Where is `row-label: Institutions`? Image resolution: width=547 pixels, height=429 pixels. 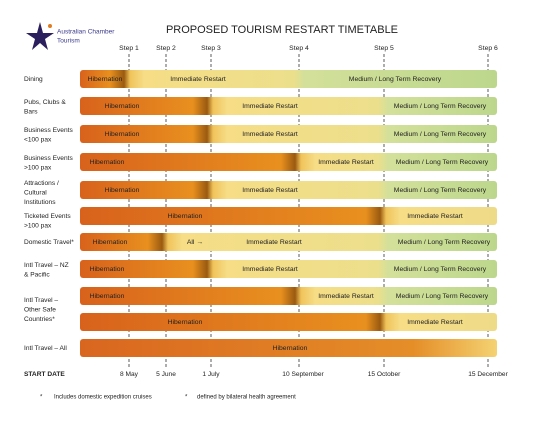
row-label: Institutions is located at coordinates (40, 202).